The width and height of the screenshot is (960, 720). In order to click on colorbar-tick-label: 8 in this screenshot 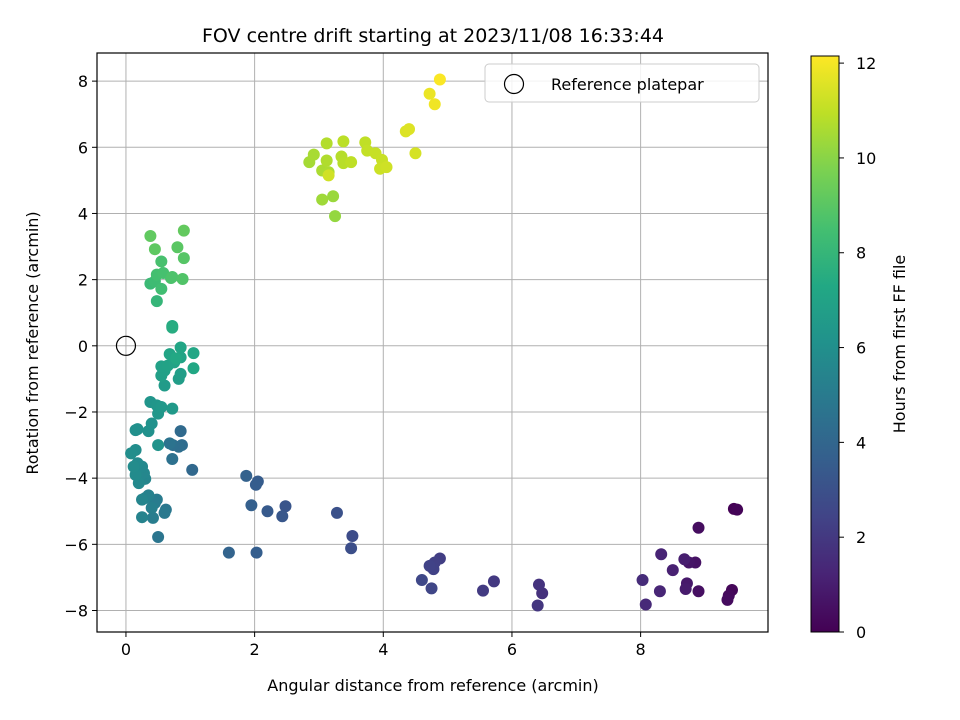, I will do `click(861, 253)`.